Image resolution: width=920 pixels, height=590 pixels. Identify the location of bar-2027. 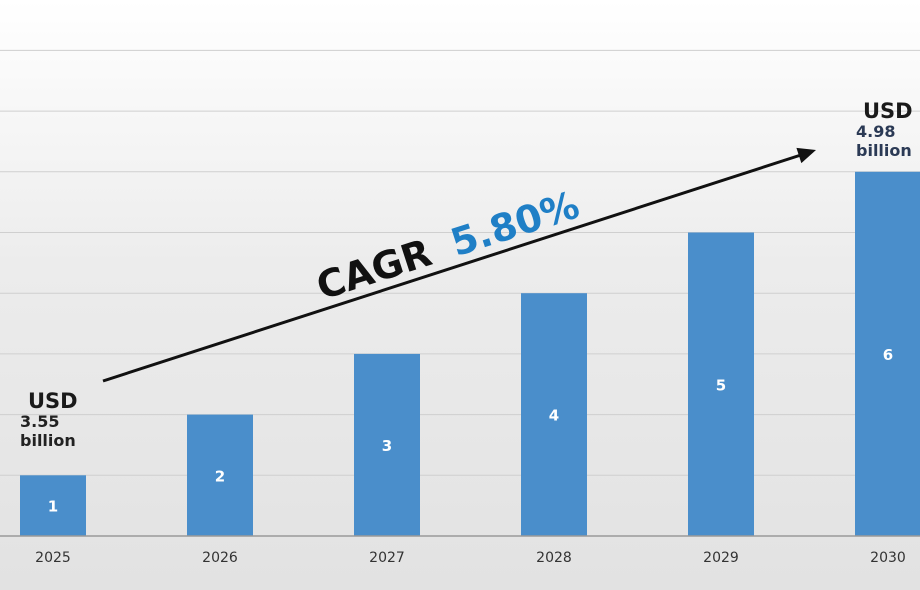
(387, 444).